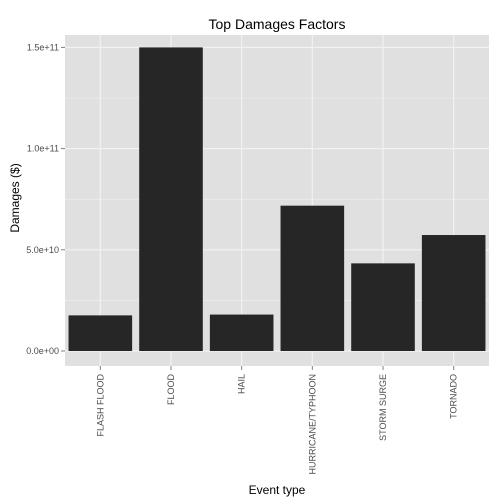 This screenshot has height=504, width=504. I want to click on y-axis-title: Damages ($), so click(15, 197).